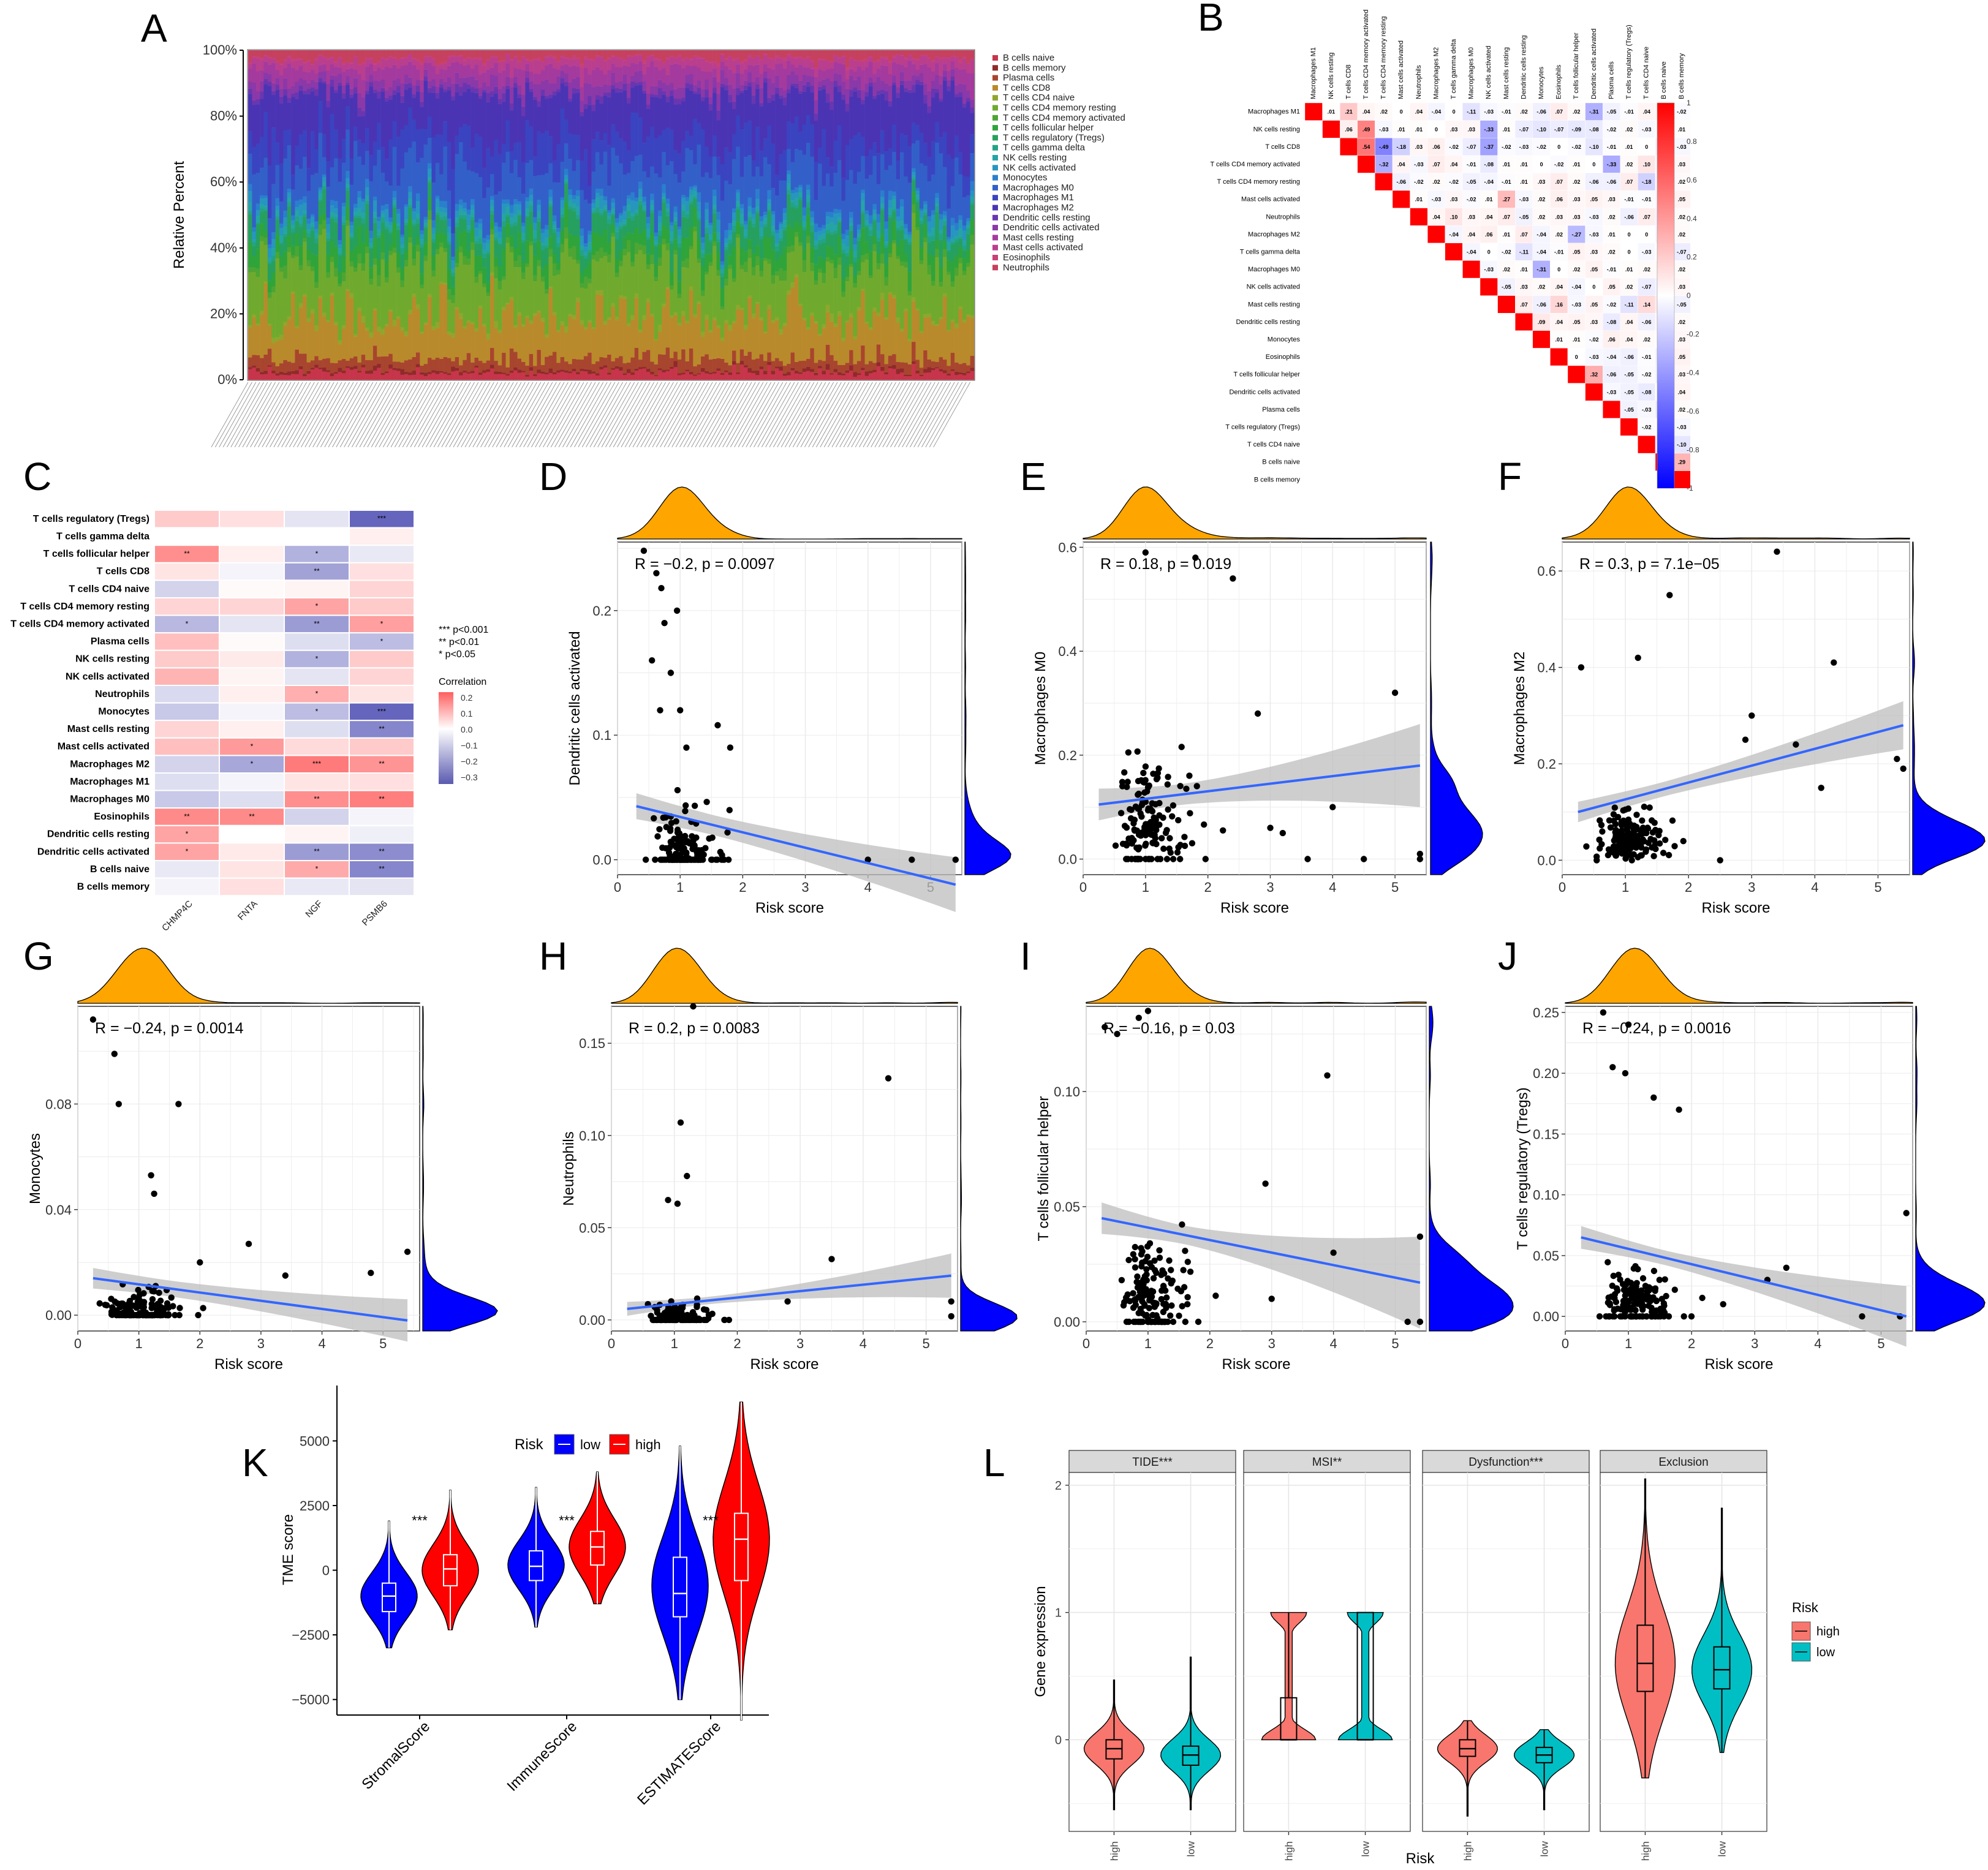 The width and height of the screenshot is (1988, 1870). I want to click on cell-value: .06, so click(1612, 340).